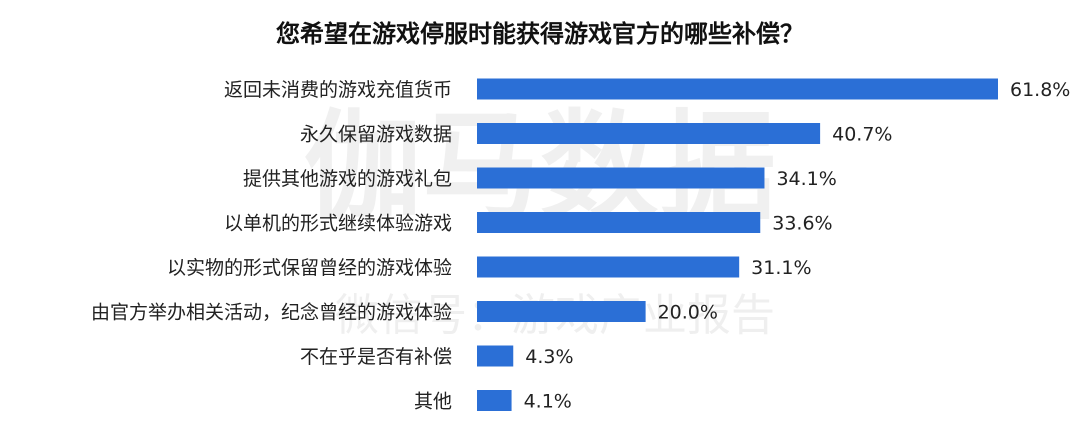 This screenshot has height=436, width=1080. I want to click on value-label: 4.3%, so click(549, 357).